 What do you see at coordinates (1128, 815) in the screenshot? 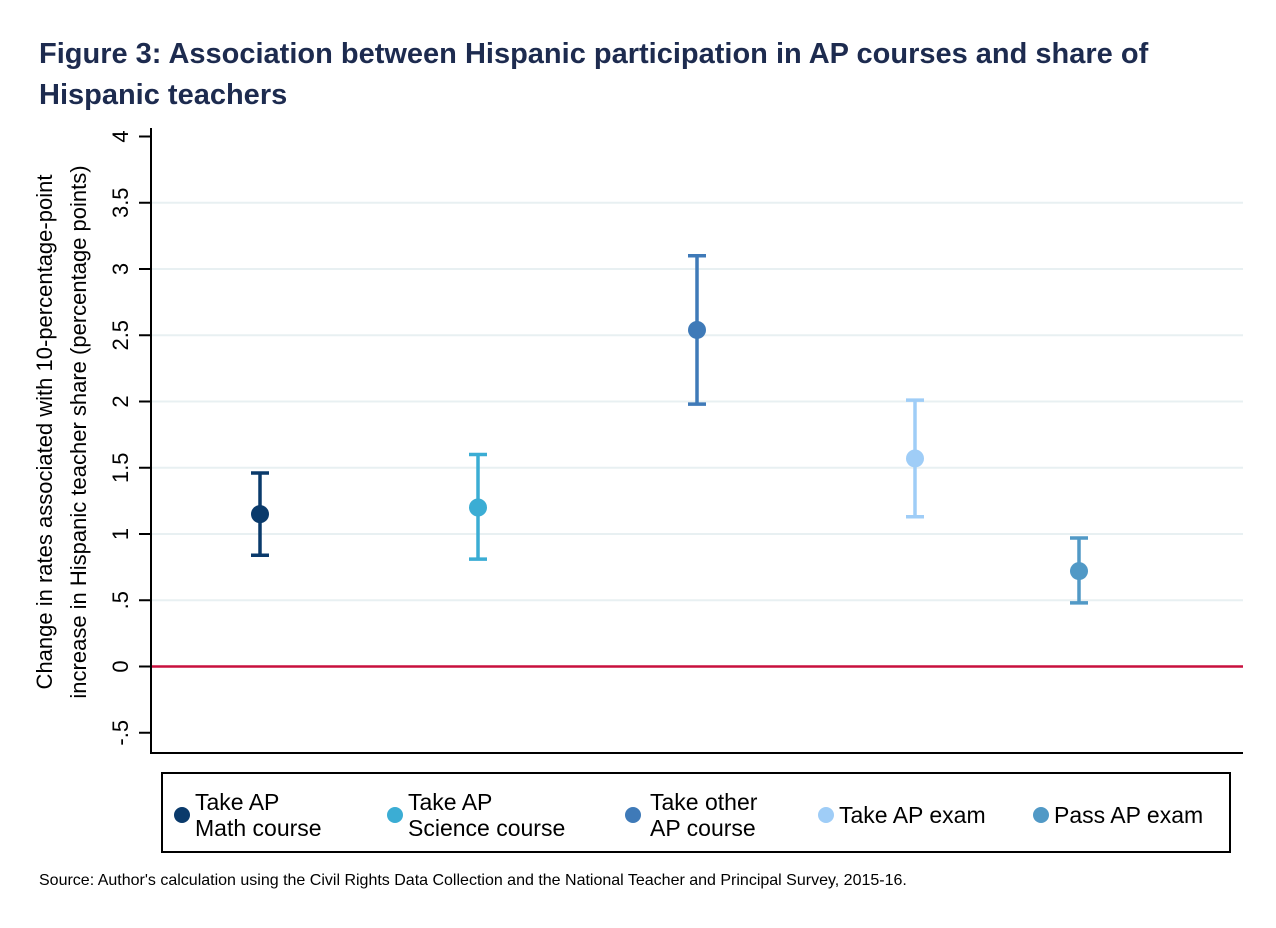
I see `legend-label: Pass AP exam` at bounding box center [1128, 815].